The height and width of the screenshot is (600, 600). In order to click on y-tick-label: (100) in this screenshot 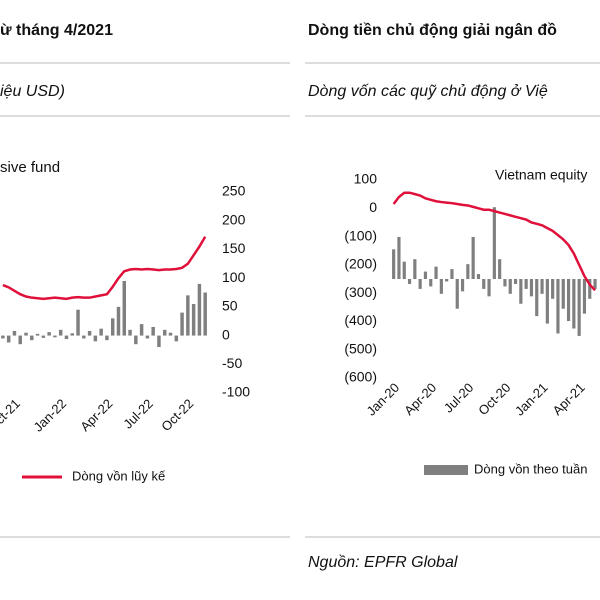, I will do `click(360, 235)`.